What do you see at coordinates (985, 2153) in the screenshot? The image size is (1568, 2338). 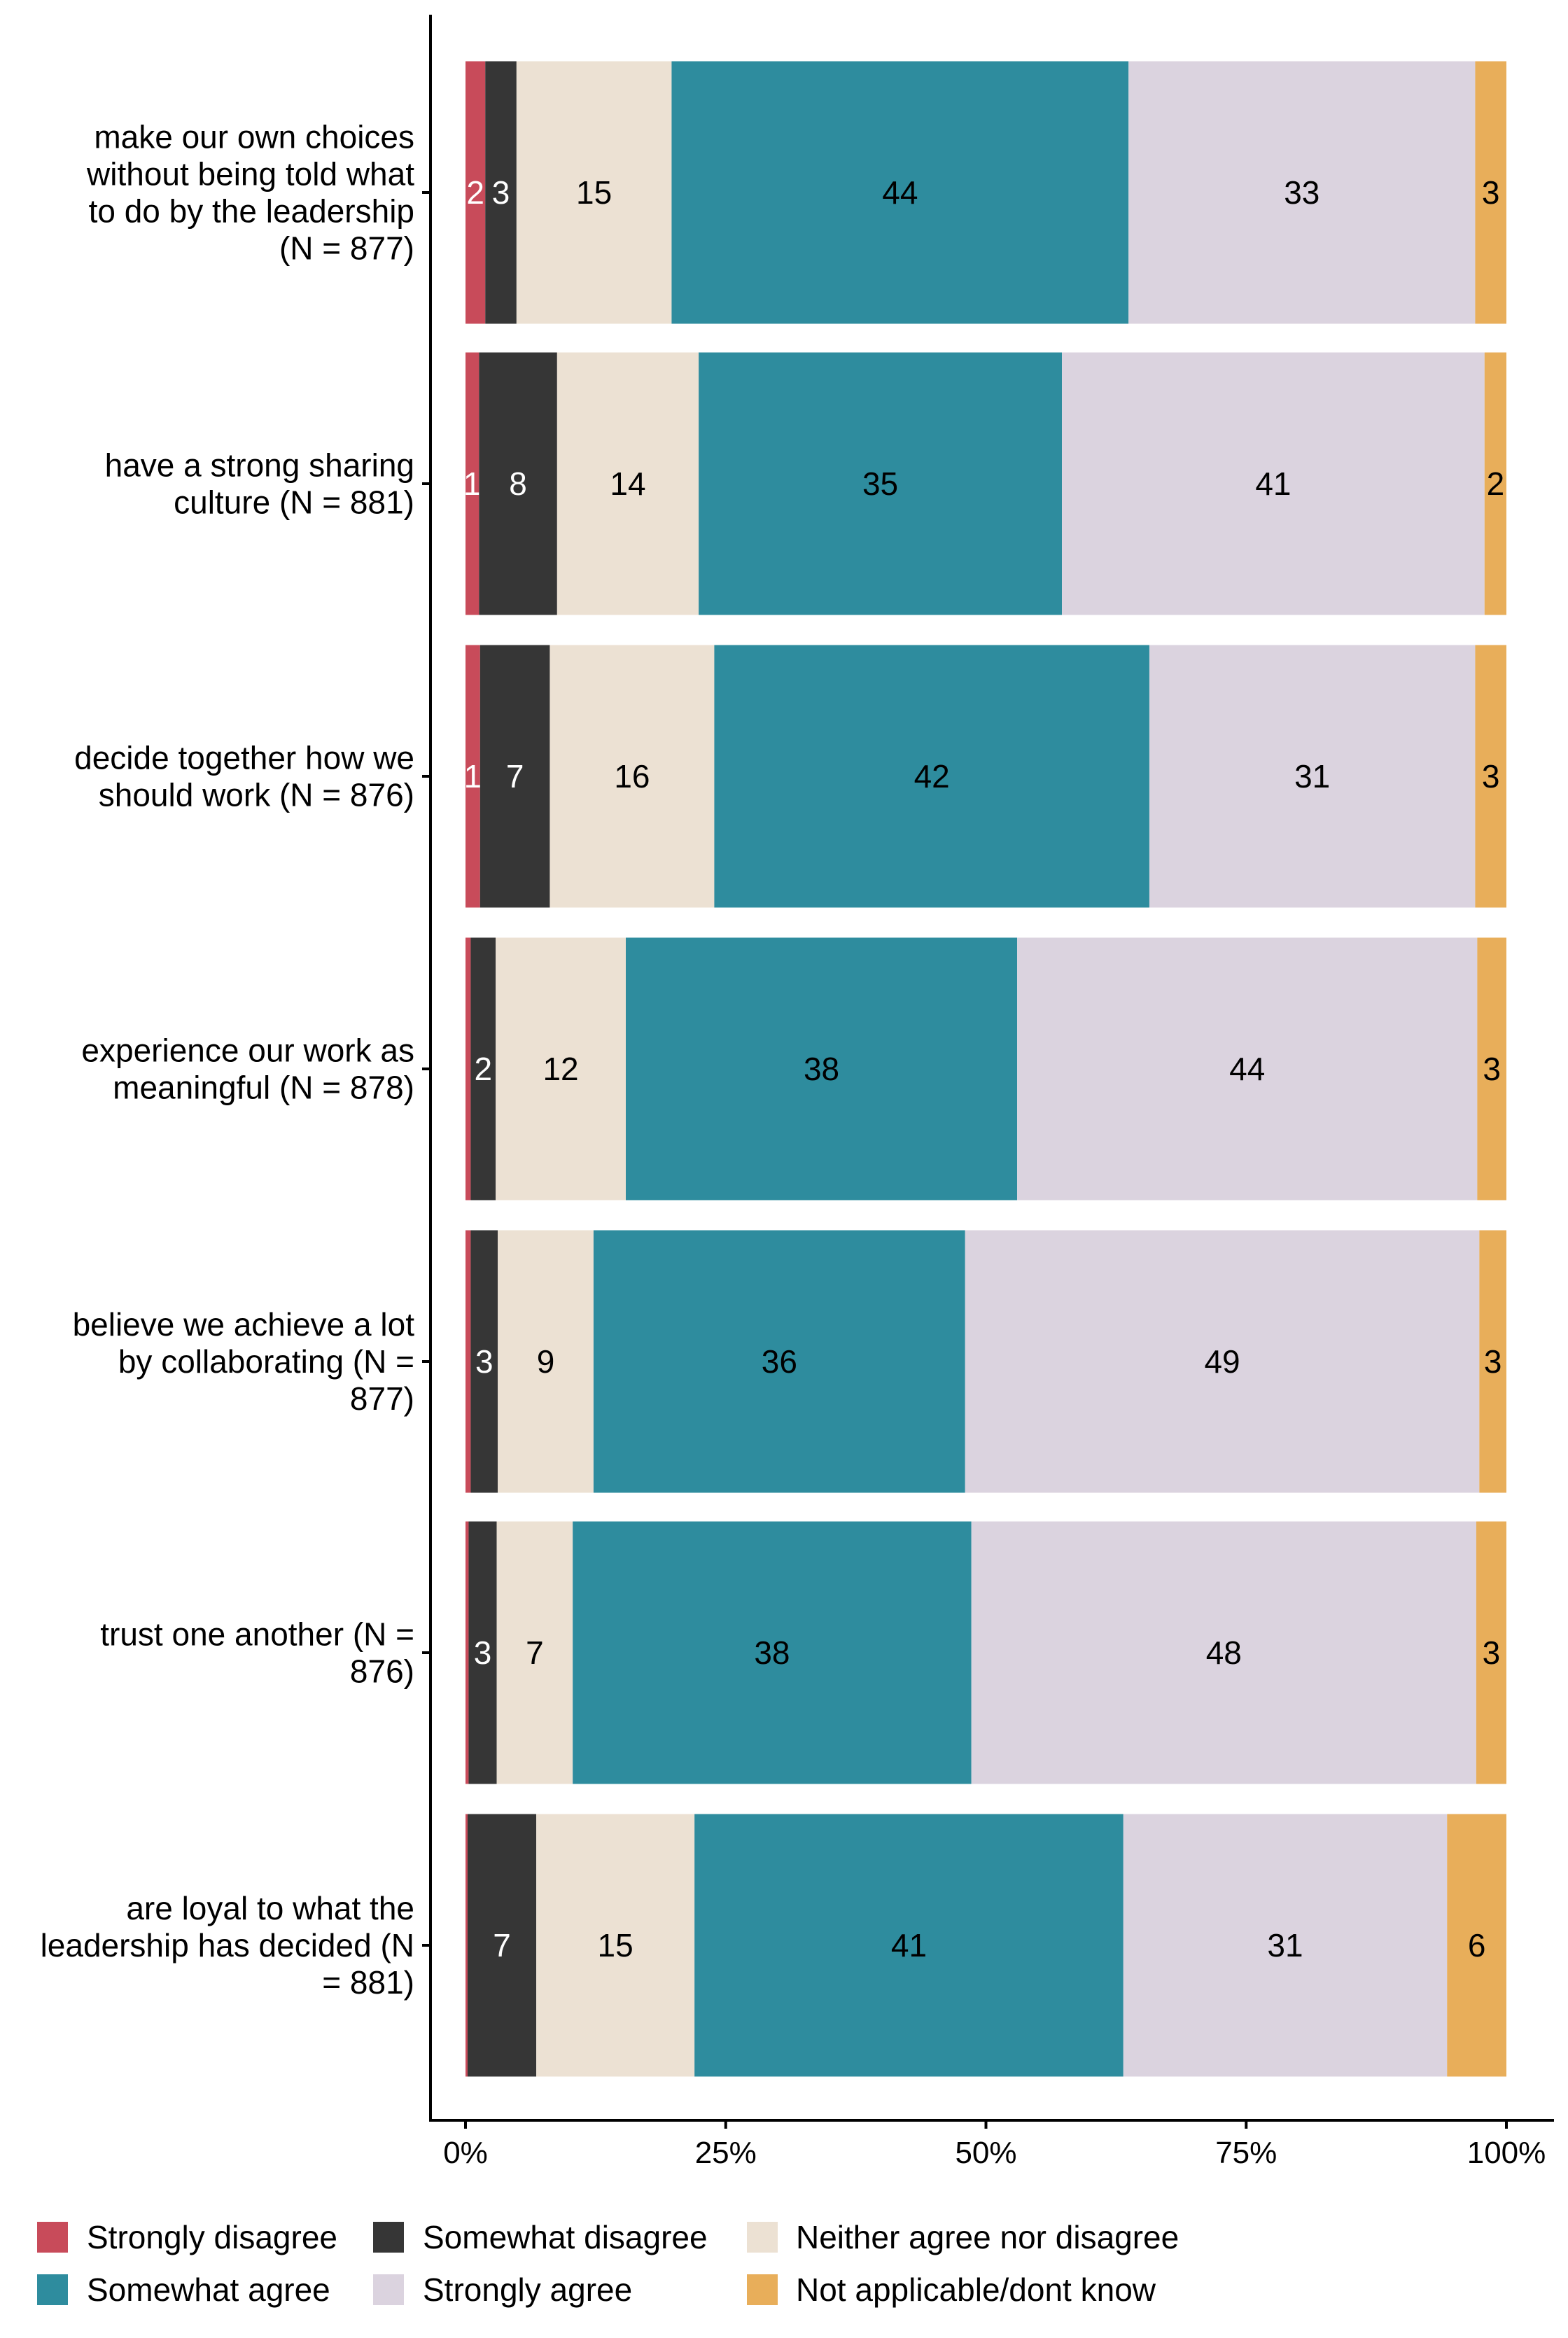 I see `x-tick-label: 50%` at bounding box center [985, 2153].